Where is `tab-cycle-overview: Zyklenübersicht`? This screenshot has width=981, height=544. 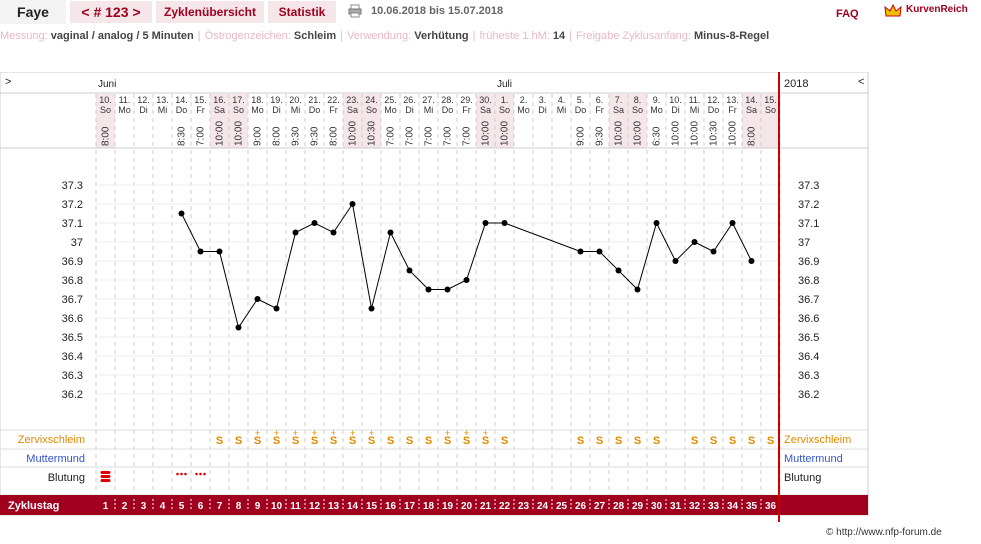
tab-cycle-overview: Zyklenübersicht is located at coordinates (210, 12).